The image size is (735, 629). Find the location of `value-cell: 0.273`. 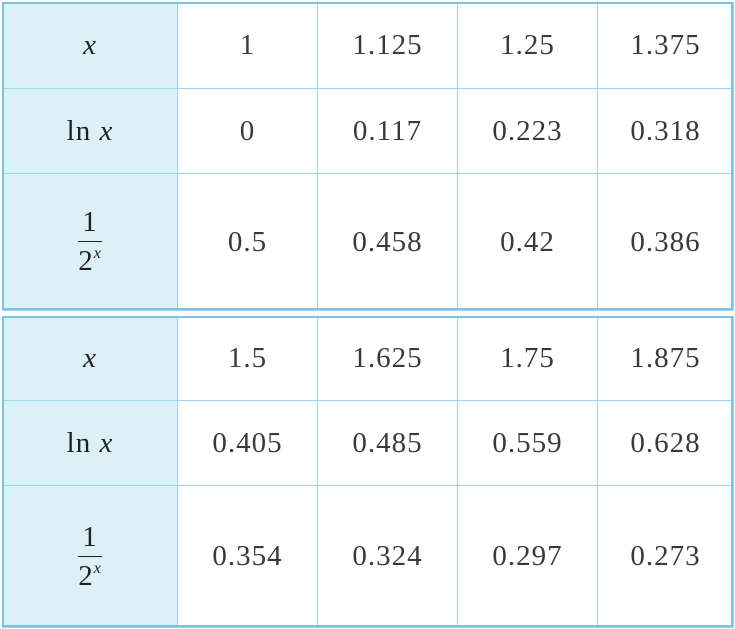

value-cell: 0.273 is located at coordinates (665, 556).